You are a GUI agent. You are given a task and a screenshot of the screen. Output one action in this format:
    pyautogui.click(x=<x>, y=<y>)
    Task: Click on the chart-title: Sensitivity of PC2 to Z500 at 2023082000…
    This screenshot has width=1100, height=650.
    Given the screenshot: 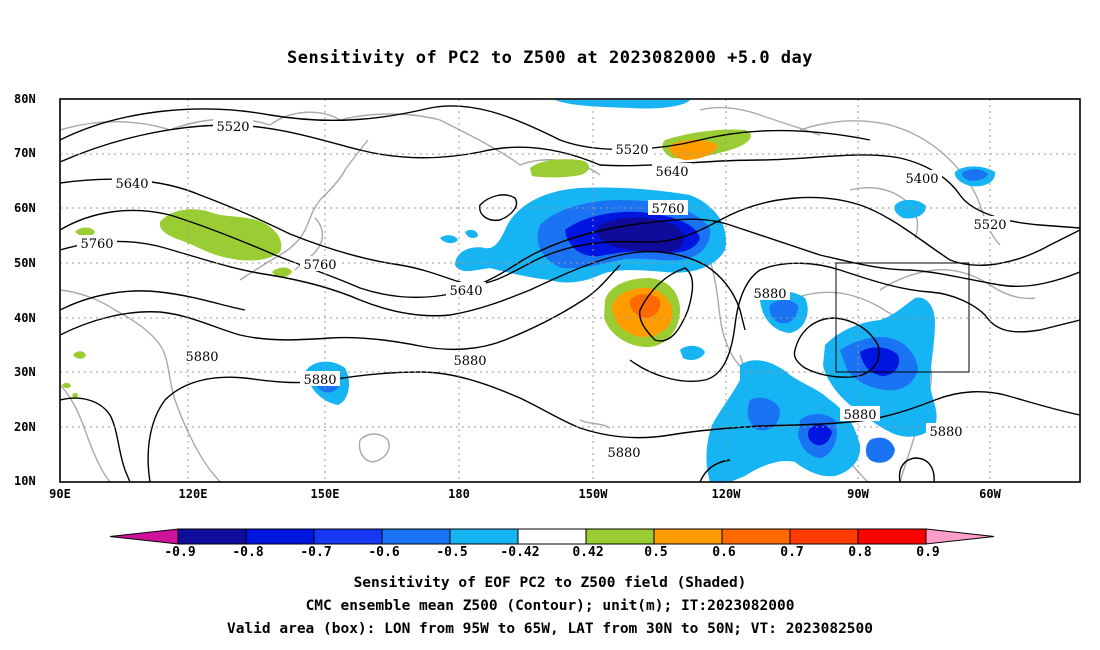 What is the action you would take?
    pyautogui.click(x=549, y=58)
    